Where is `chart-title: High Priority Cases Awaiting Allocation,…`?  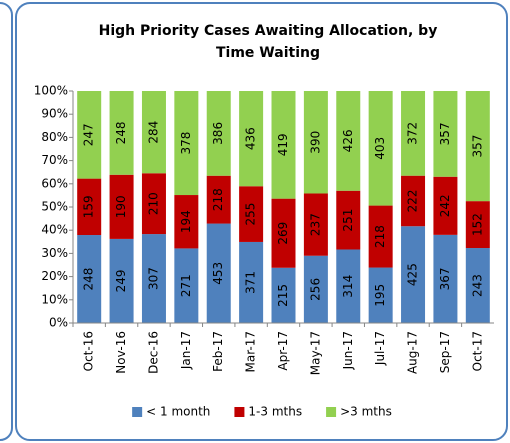 chart-title: High Priority Cases Awaiting Allocation,… is located at coordinates (268, 31).